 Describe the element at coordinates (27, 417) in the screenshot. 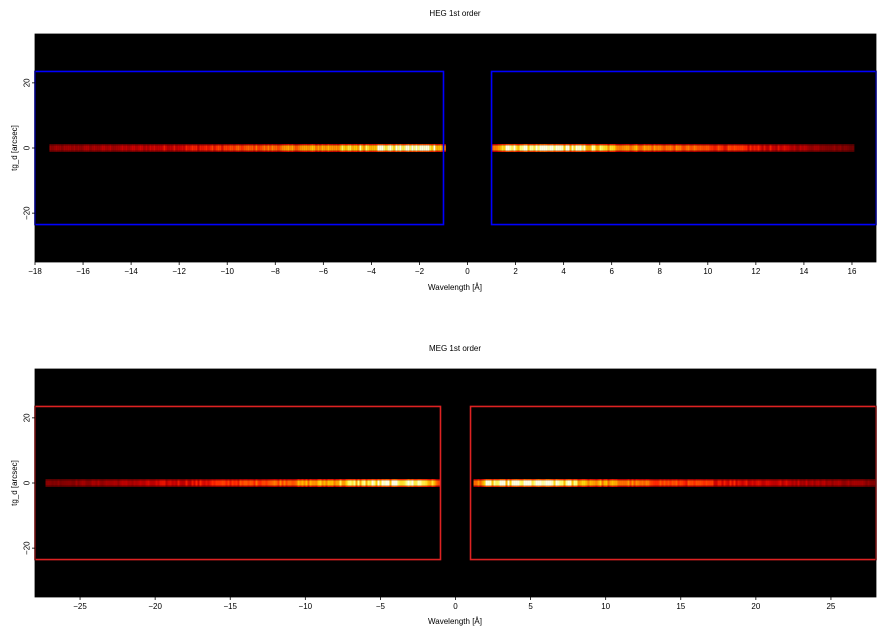

I see `meg-ytick-label: 20` at that location.